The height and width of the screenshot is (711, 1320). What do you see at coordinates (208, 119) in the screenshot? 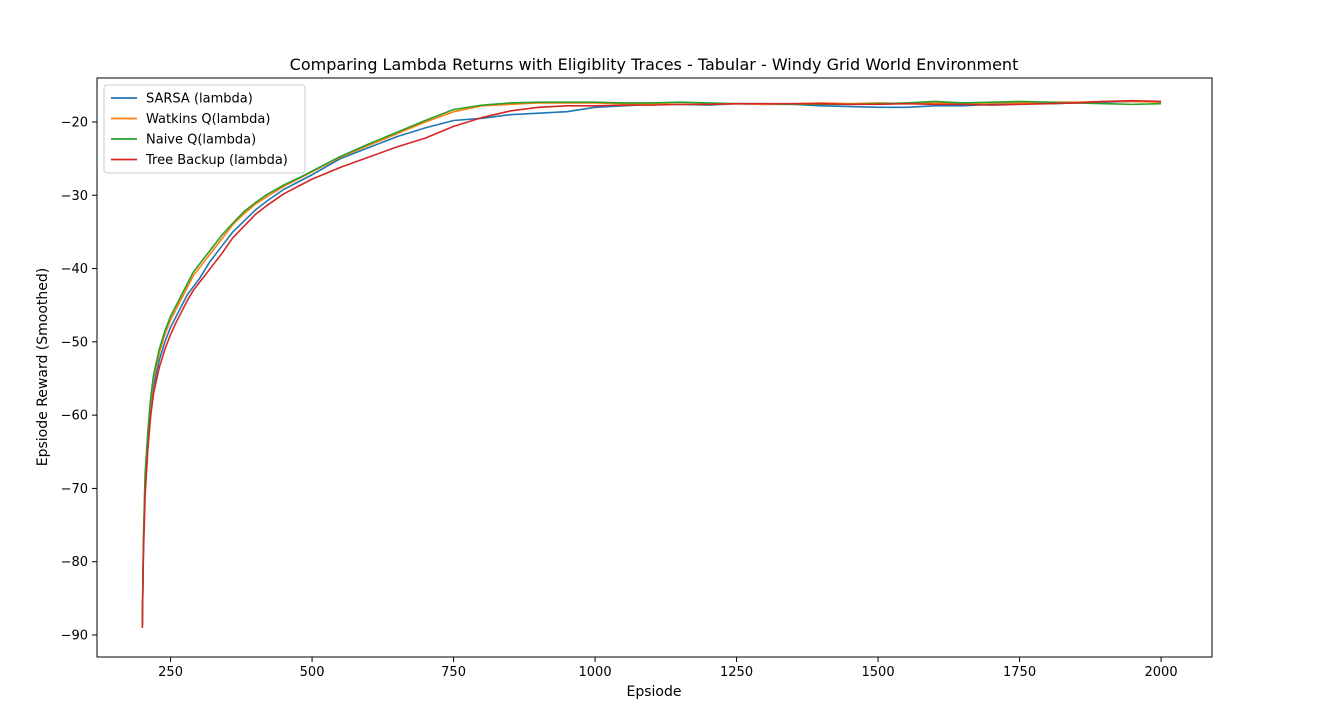
I see `legend-label-1: Watkins Q(lambda)` at bounding box center [208, 119].